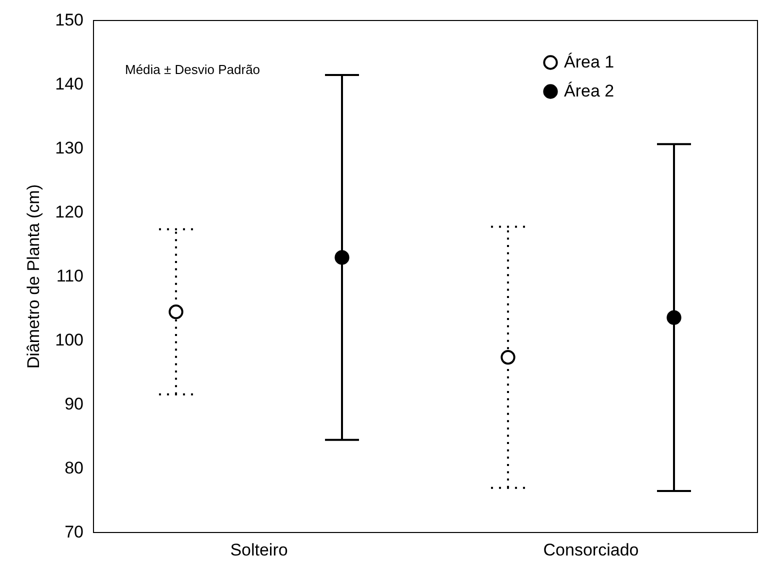 This screenshot has height=565, width=760. What do you see at coordinates (34, 276) in the screenshot?
I see `y-axis-title: Diâmetro de Planta (cm)` at bounding box center [34, 276].